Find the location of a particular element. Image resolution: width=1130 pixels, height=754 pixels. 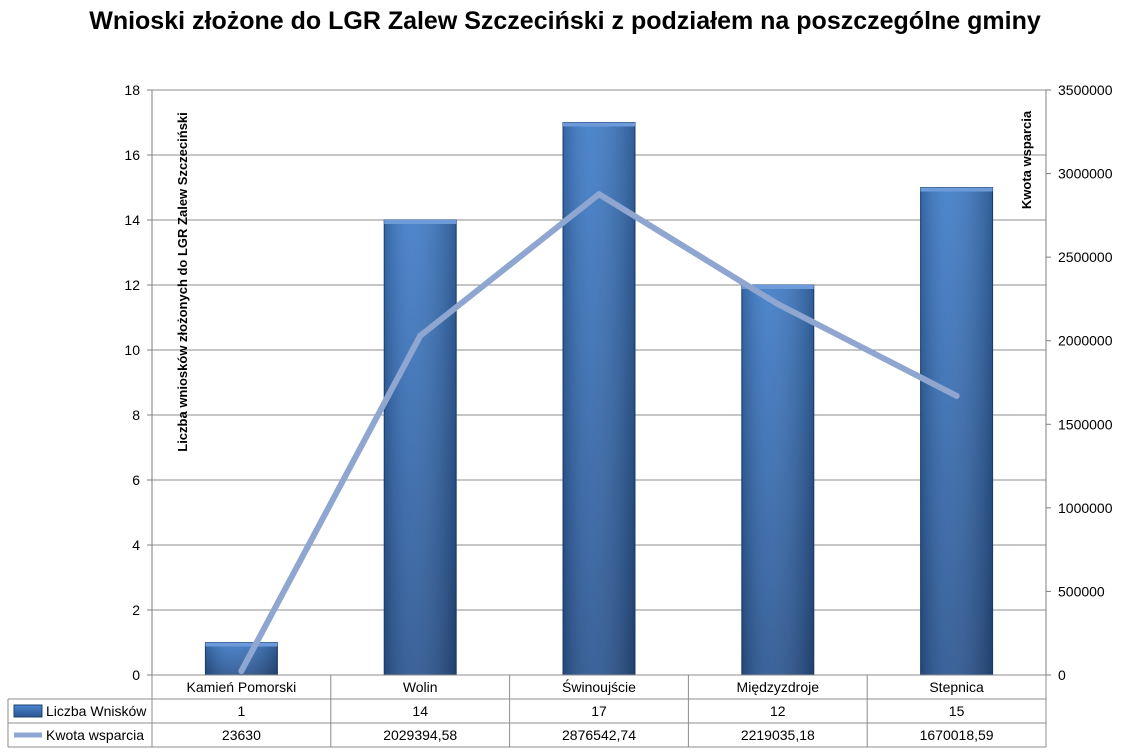

table-value: 12 is located at coordinates (778, 711).